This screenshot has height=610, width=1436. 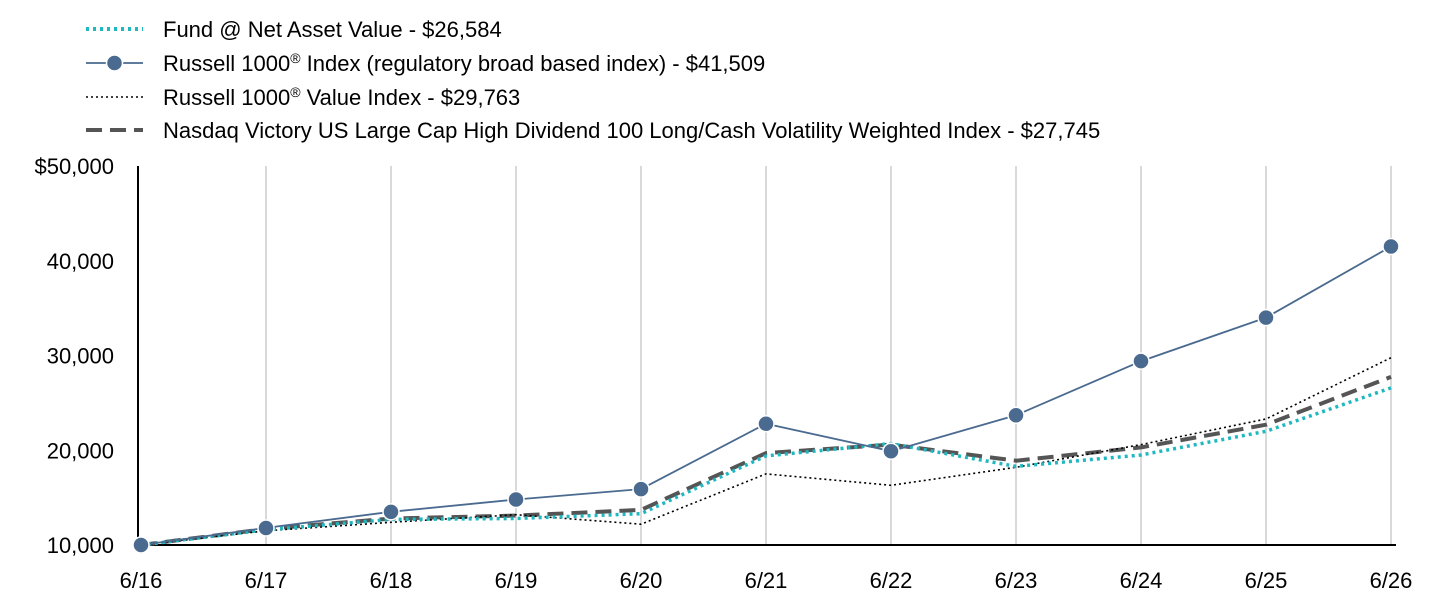 I want to click on legend-label: Fund @ Net Asset Value - $26,584, so click(x=332, y=29).